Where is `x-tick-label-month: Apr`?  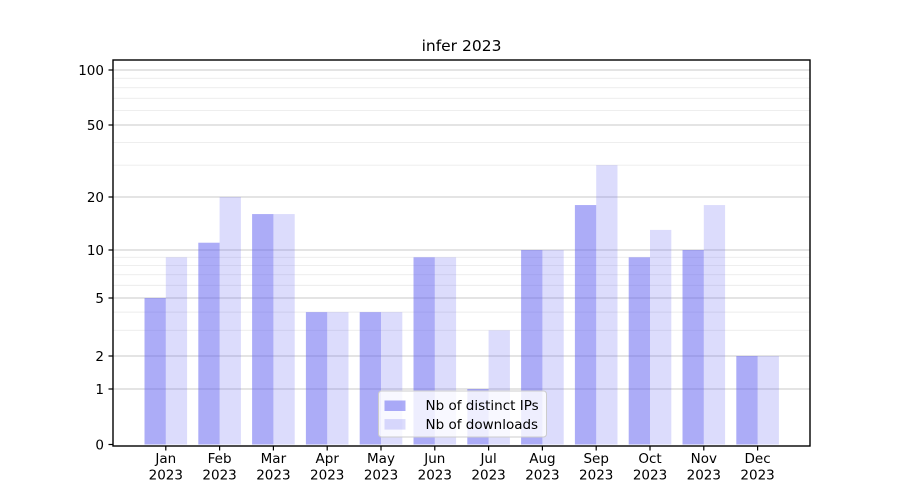 x-tick-label-month: Apr is located at coordinates (328, 459).